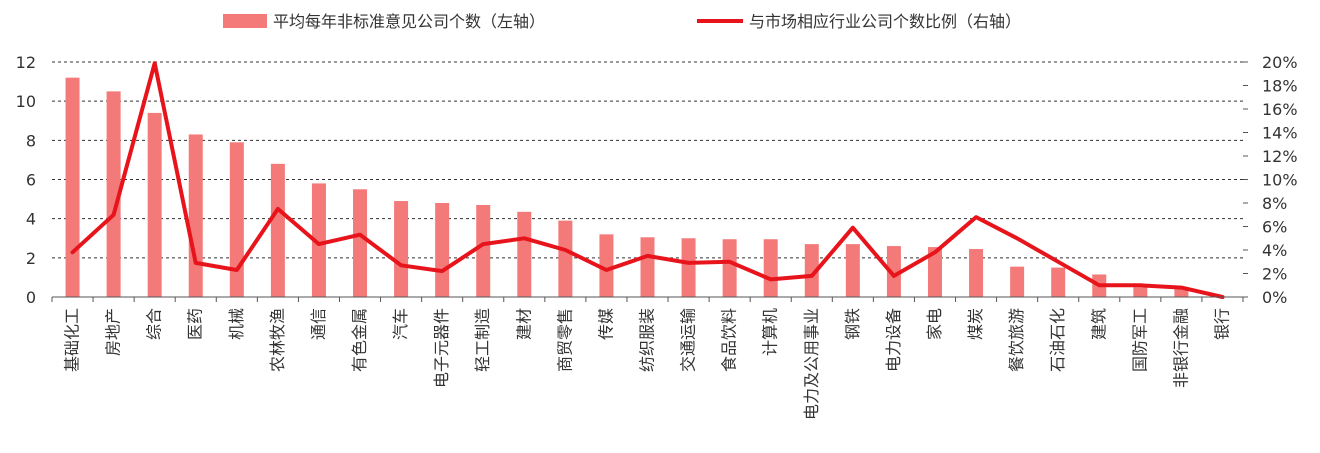 The height and width of the screenshot is (453, 1320). What do you see at coordinates (729, 340) in the screenshot?
I see `category-label: 食品饮料` at bounding box center [729, 340].